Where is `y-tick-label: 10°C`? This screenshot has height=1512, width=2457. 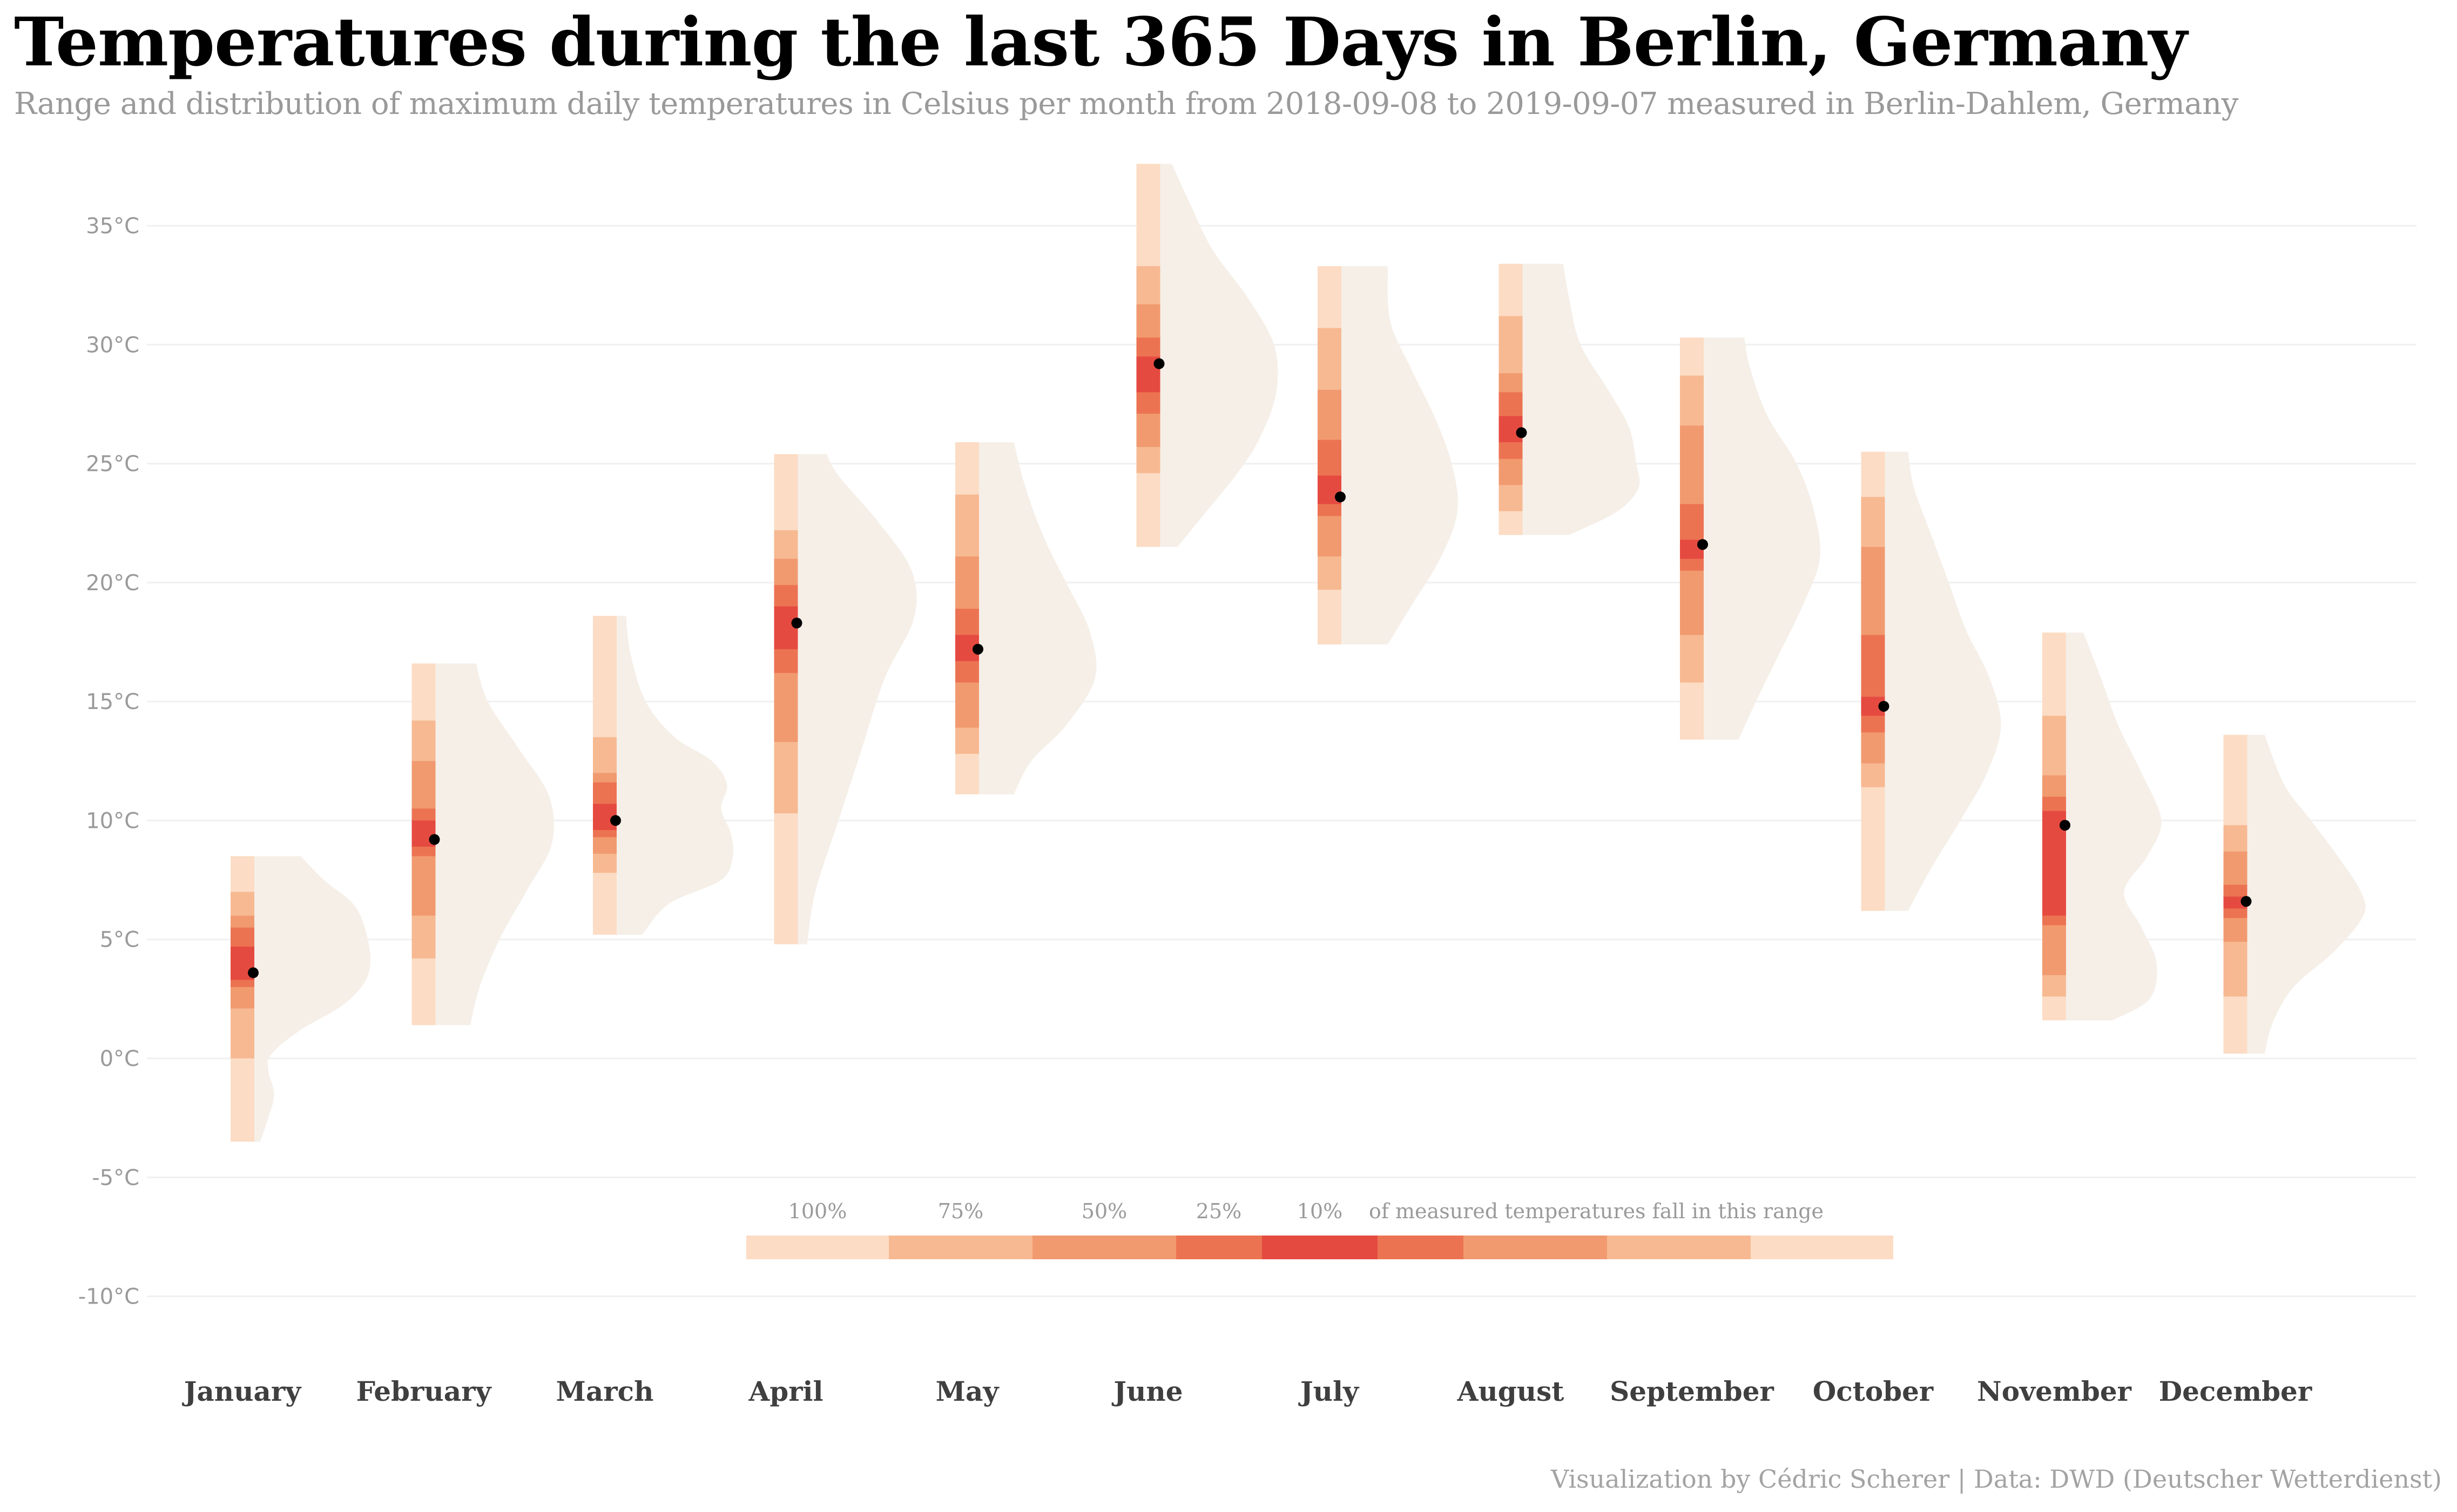 y-tick-label: 10°C is located at coordinates (113, 820).